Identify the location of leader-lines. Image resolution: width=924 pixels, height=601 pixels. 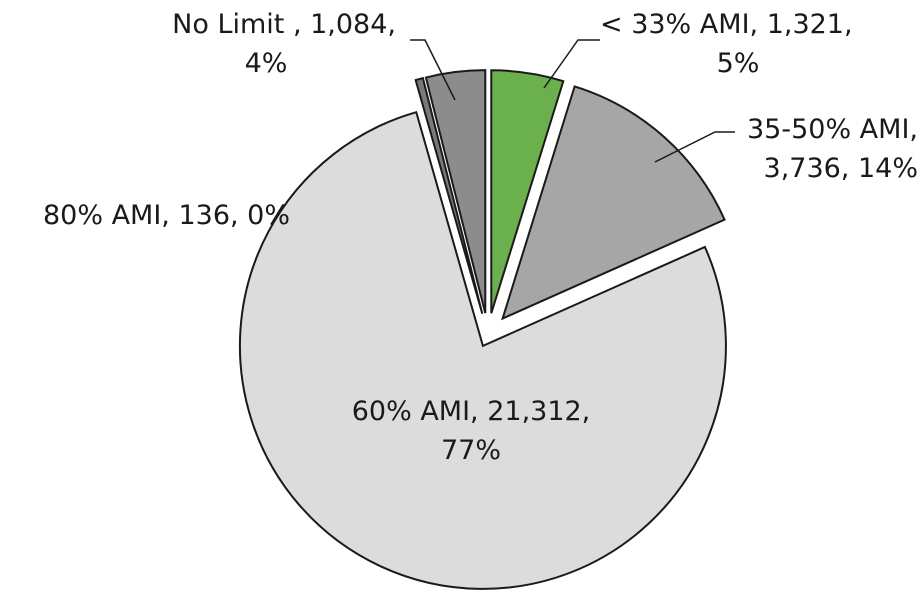
(572, 101).